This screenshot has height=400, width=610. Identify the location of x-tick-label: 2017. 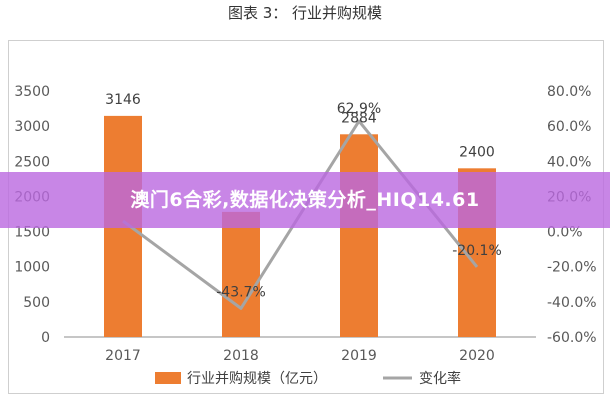
(123, 356).